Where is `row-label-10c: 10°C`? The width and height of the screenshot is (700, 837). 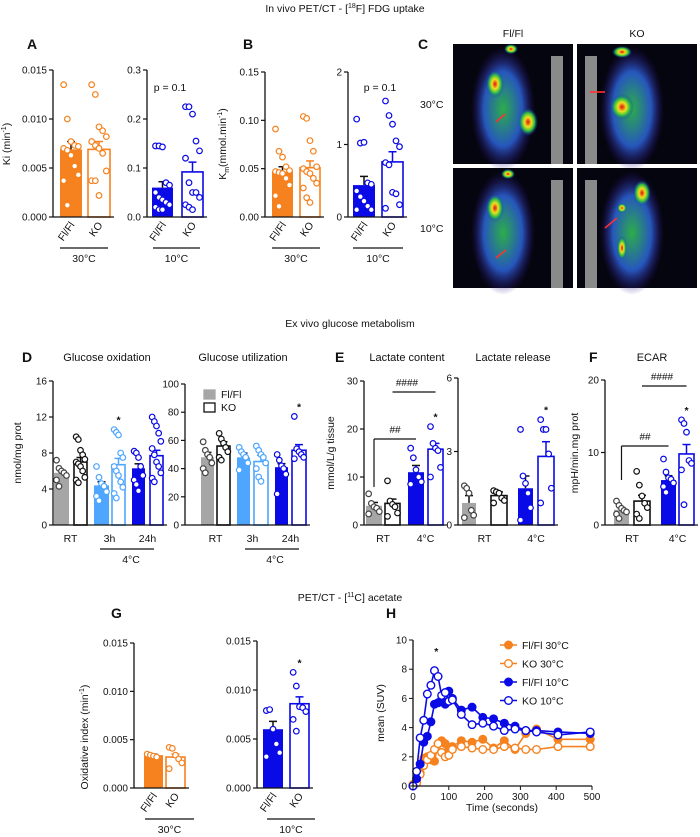 row-label-10c: 10°C is located at coordinates (432, 229).